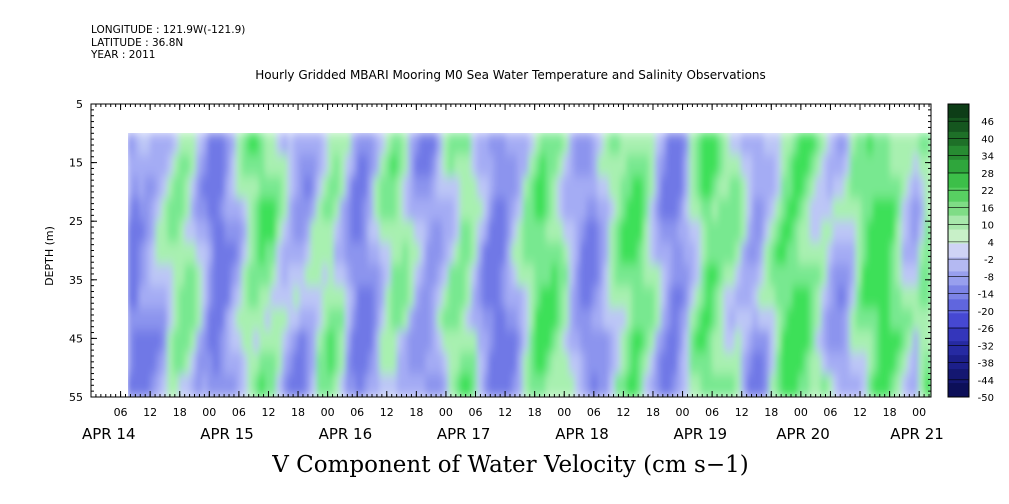  What do you see at coordinates (742, 412) in the screenshot?
I see `x-hour-tick-label: 12` at bounding box center [742, 412].